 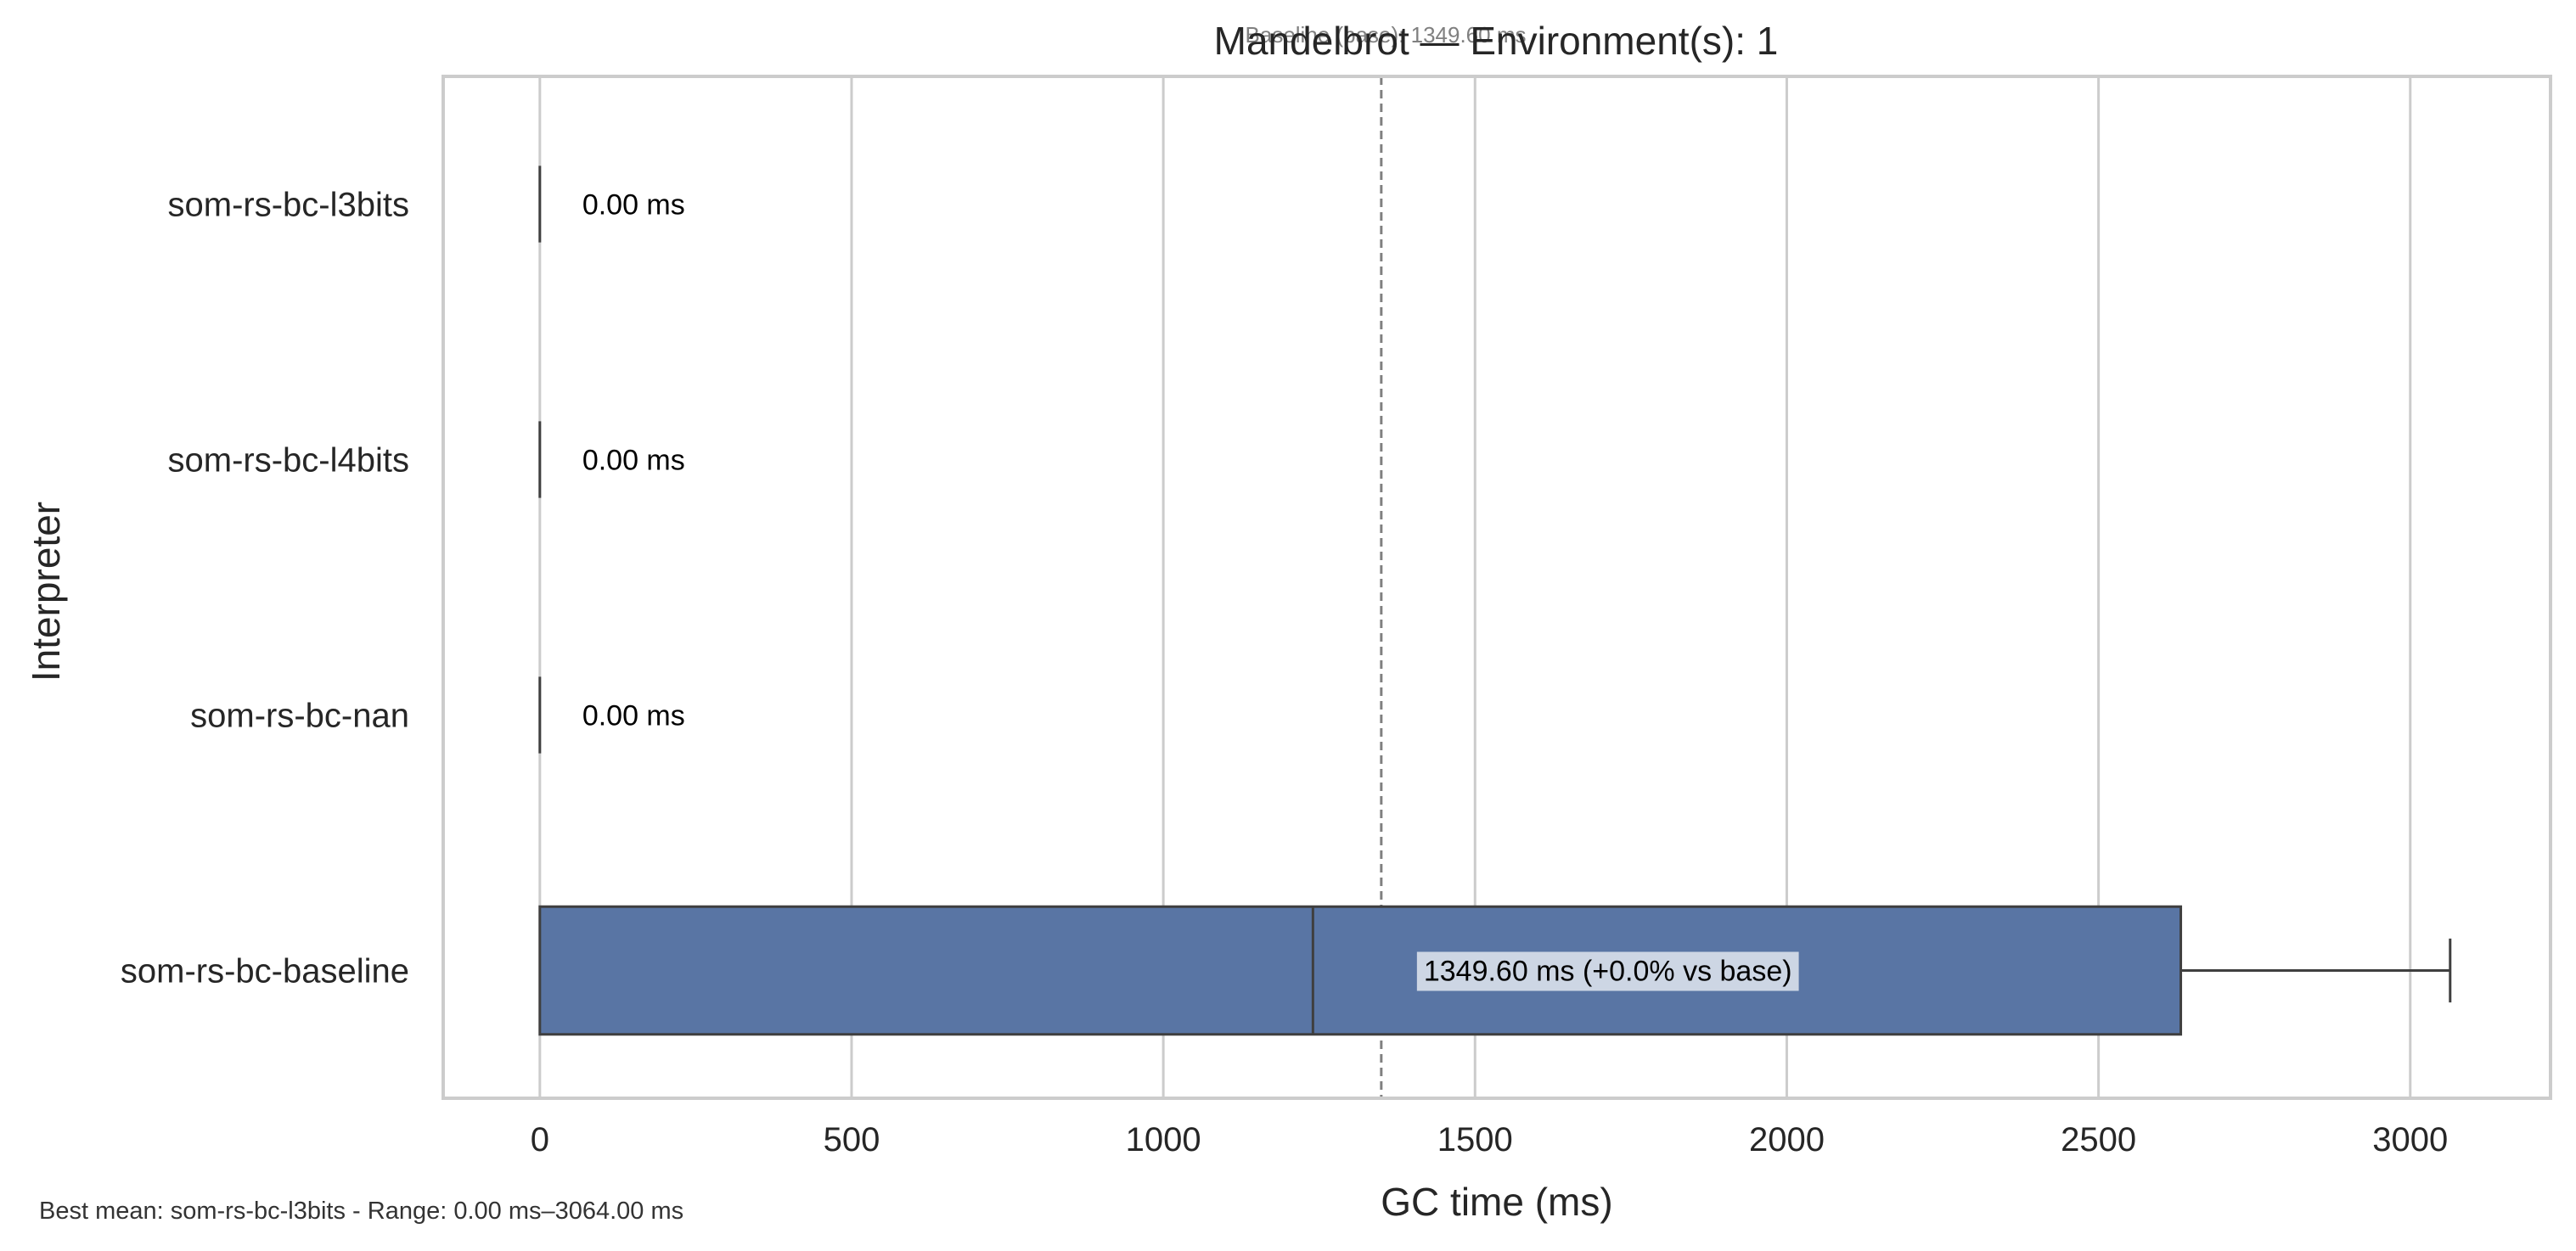 I want to click on box-body, so click(x=1360, y=971).